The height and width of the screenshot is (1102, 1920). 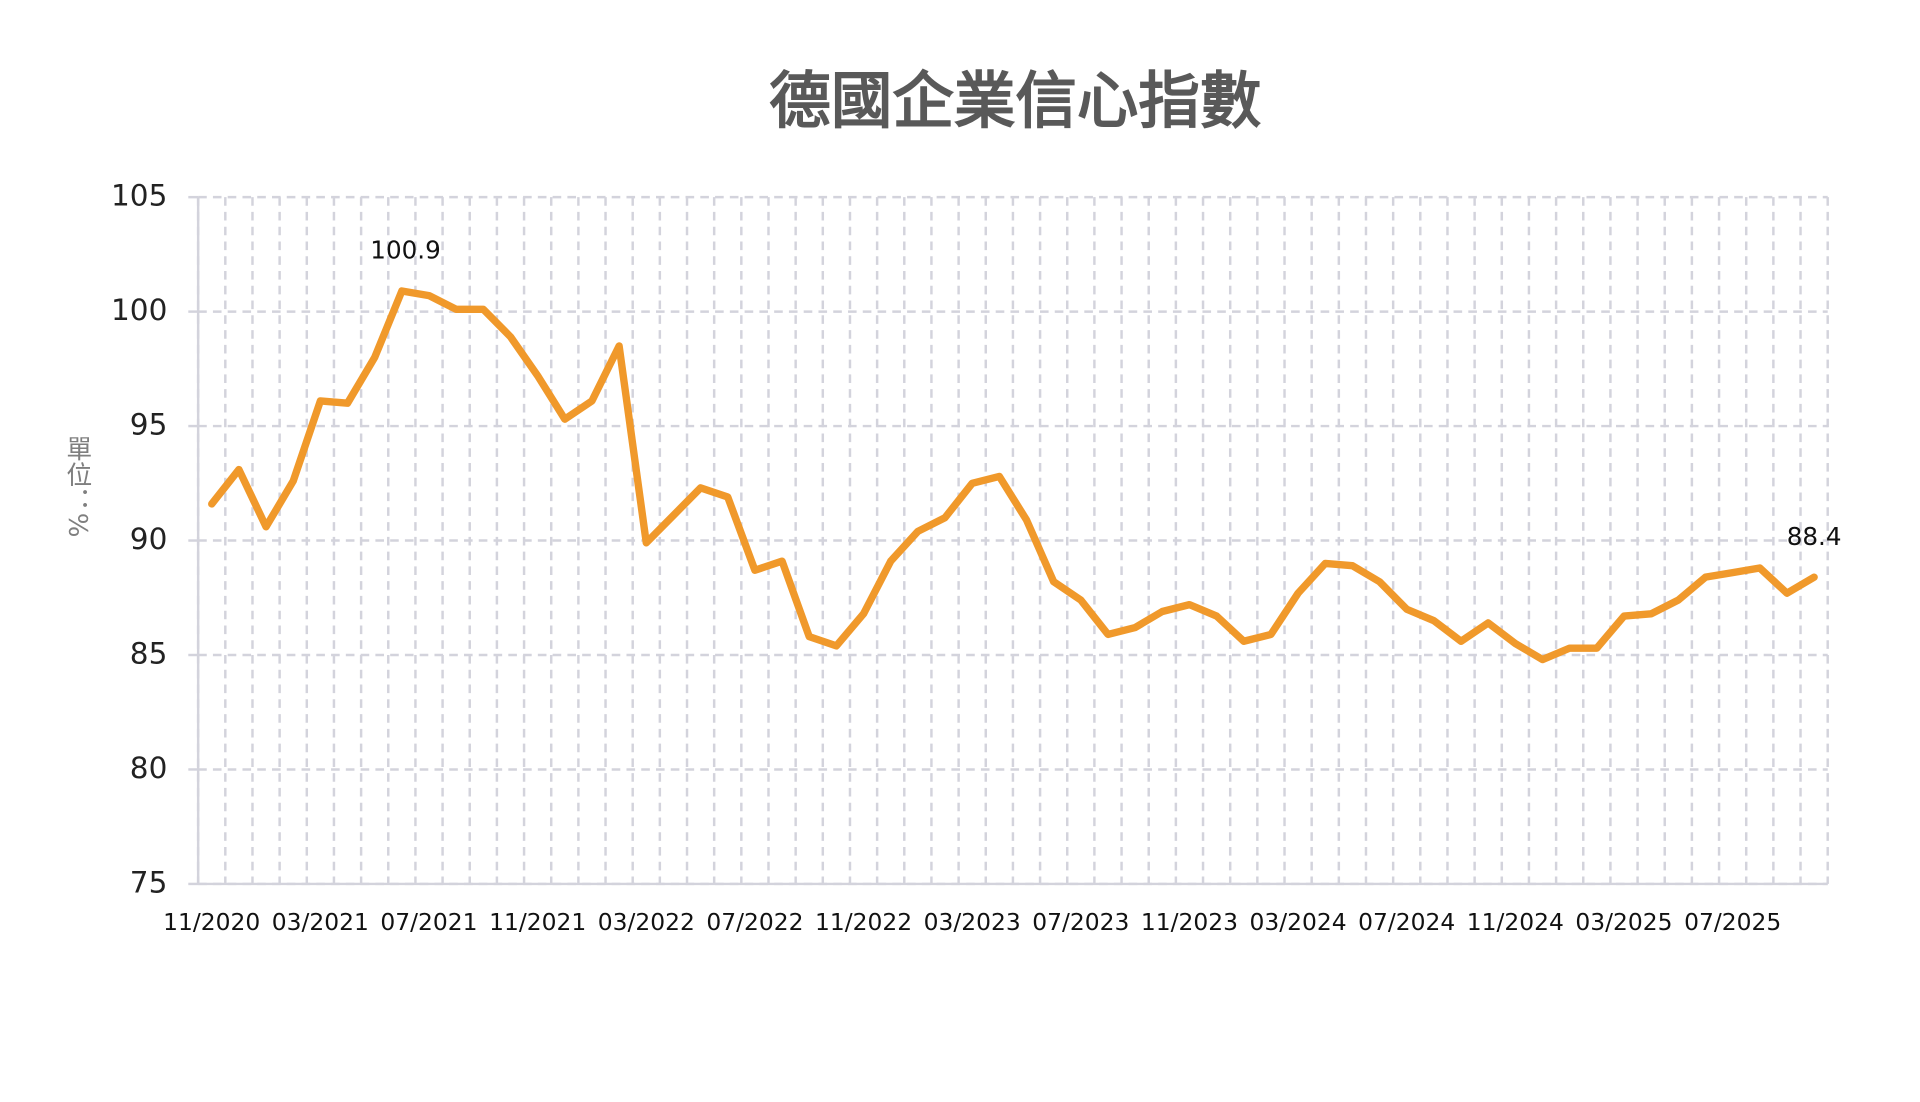 I want to click on data-label: 88.4, so click(x=1814, y=536).